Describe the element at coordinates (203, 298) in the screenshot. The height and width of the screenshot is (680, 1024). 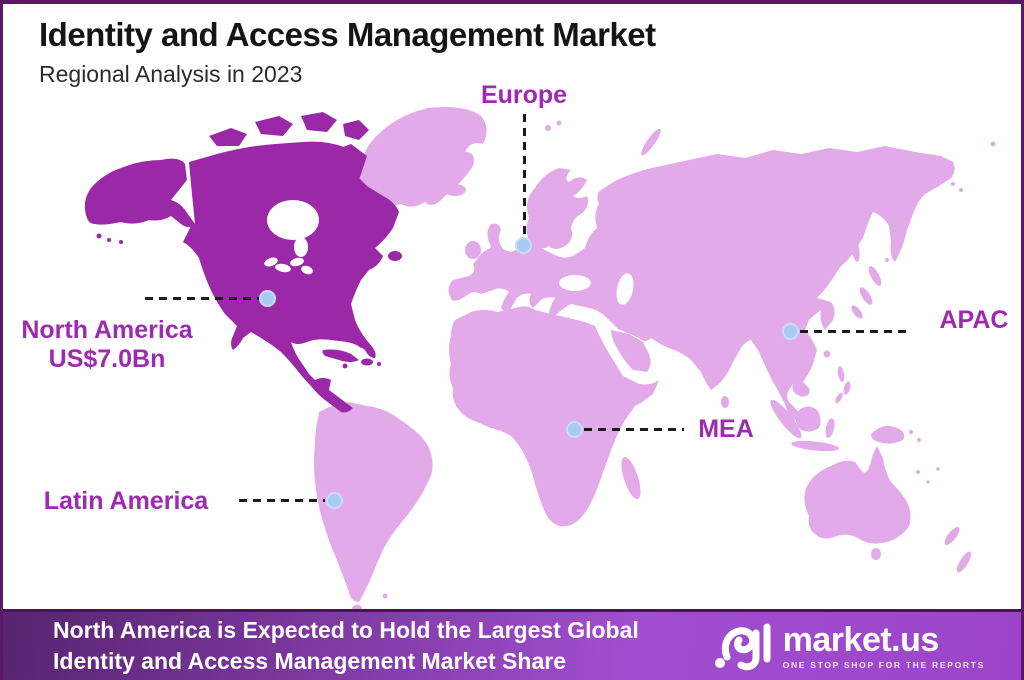
I see `north-america-callout-line` at that location.